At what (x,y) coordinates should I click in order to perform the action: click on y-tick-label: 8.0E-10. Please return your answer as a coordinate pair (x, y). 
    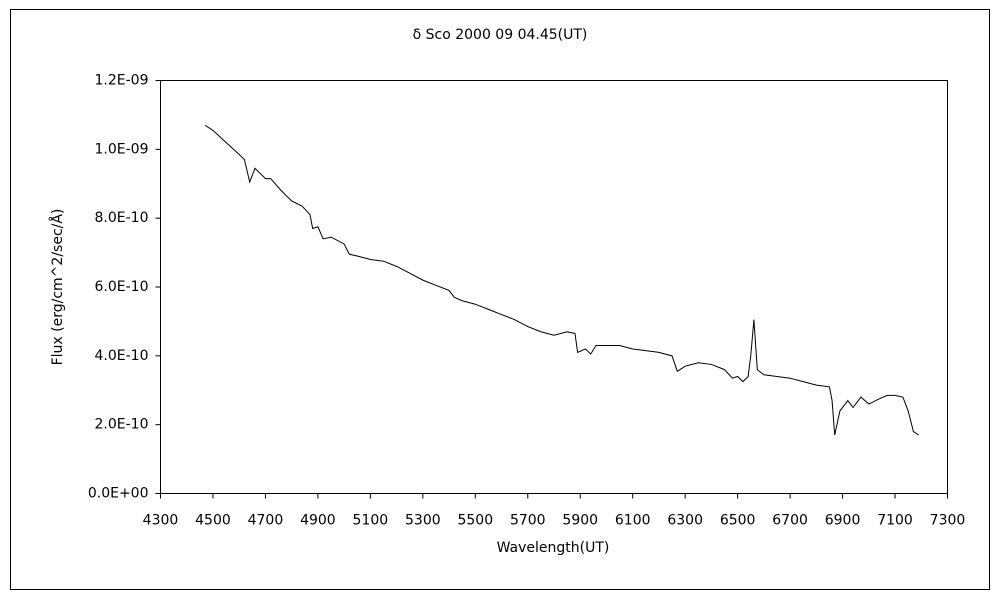
    Looking at the image, I should click on (122, 218).